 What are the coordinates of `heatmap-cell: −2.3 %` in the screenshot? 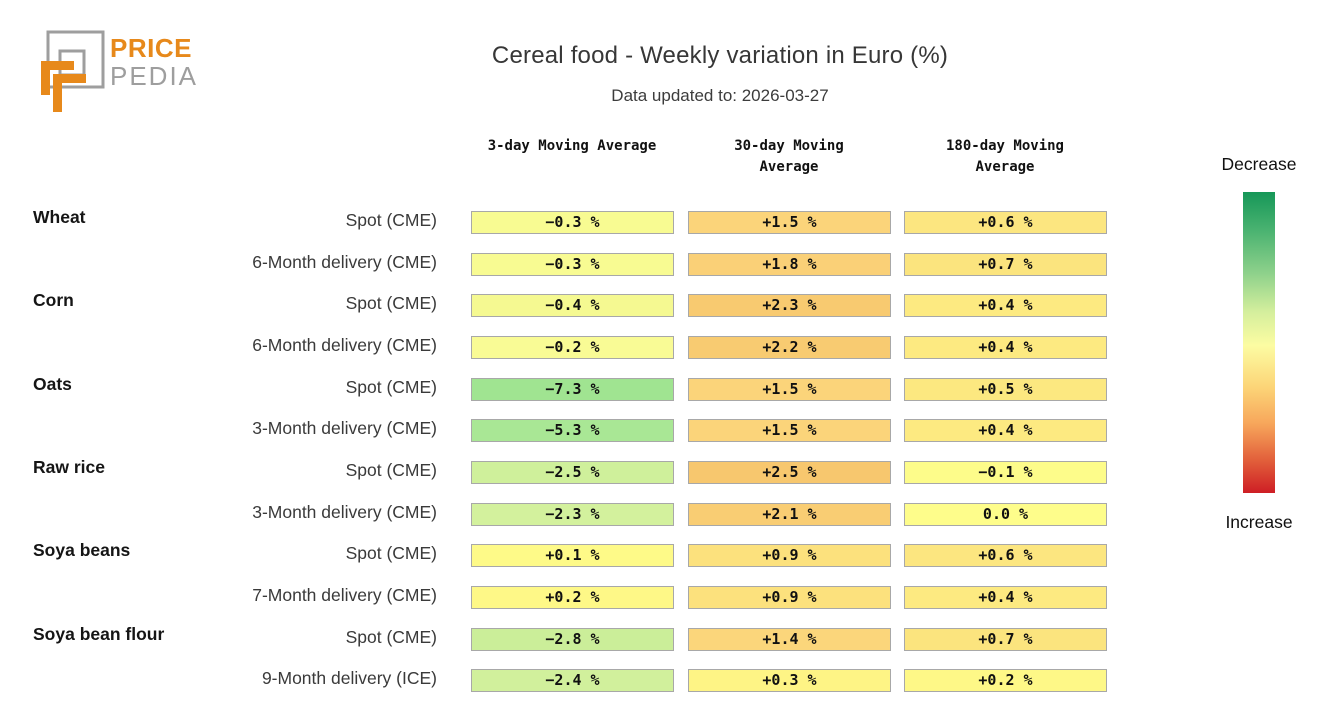 It's located at (572, 514).